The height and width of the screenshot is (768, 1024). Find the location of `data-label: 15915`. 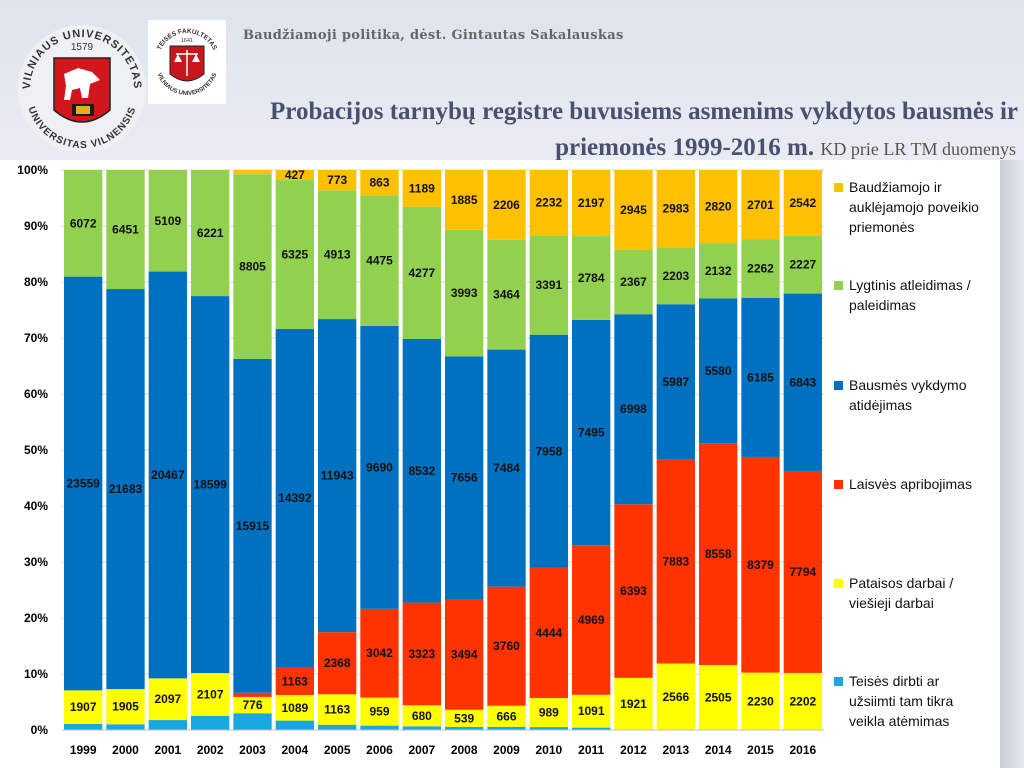

data-label: 15915 is located at coordinates (253, 526).